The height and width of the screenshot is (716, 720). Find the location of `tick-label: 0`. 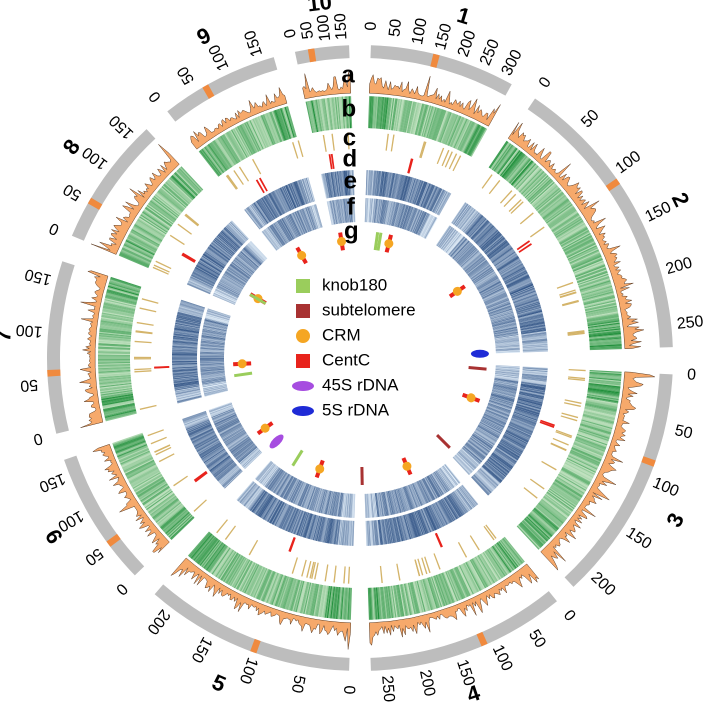

tick-label: 0 is located at coordinates (54, 228).